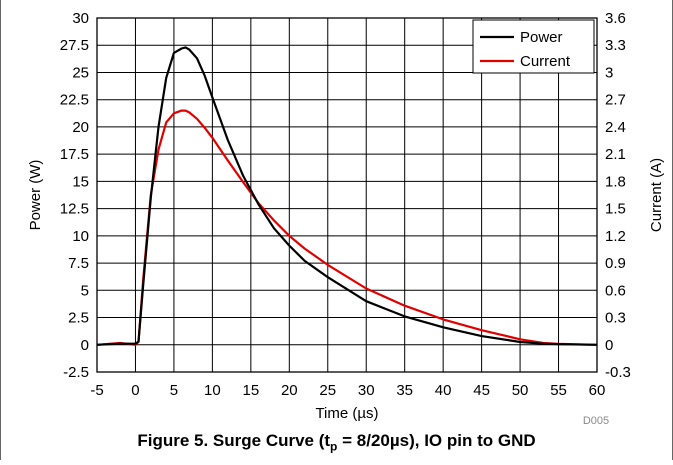 The image size is (673, 465). What do you see at coordinates (212, 390) in the screenshot?
I see `x-tick-label: 10` at bounding box center [212, 390].